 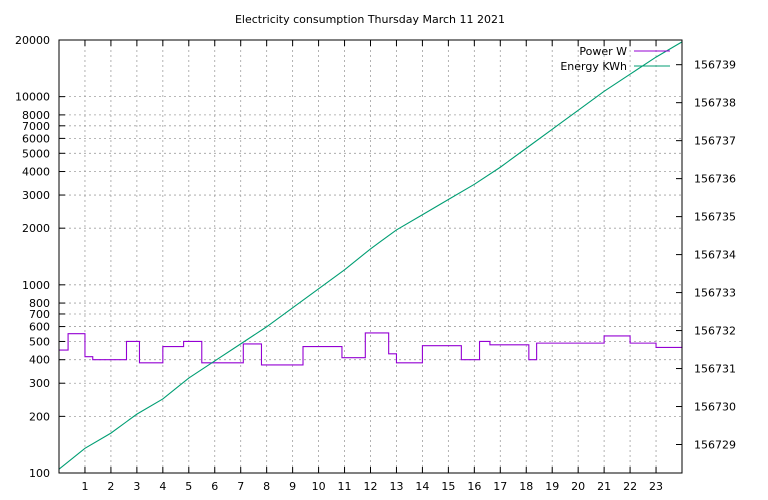 What do you see at coordinates (319, 486) in the screenshot?
I see `x-tick-label: 10` at bounding box center [319, 486].